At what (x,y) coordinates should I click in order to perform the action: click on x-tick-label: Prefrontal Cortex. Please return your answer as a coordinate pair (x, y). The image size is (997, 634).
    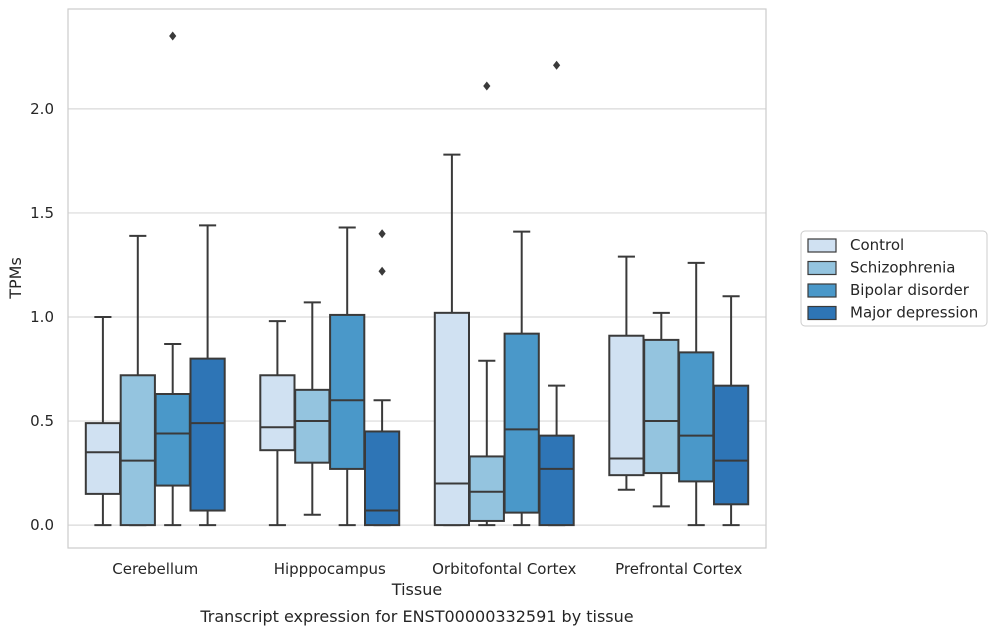
    Looking at the image, I should click on (678, 569).